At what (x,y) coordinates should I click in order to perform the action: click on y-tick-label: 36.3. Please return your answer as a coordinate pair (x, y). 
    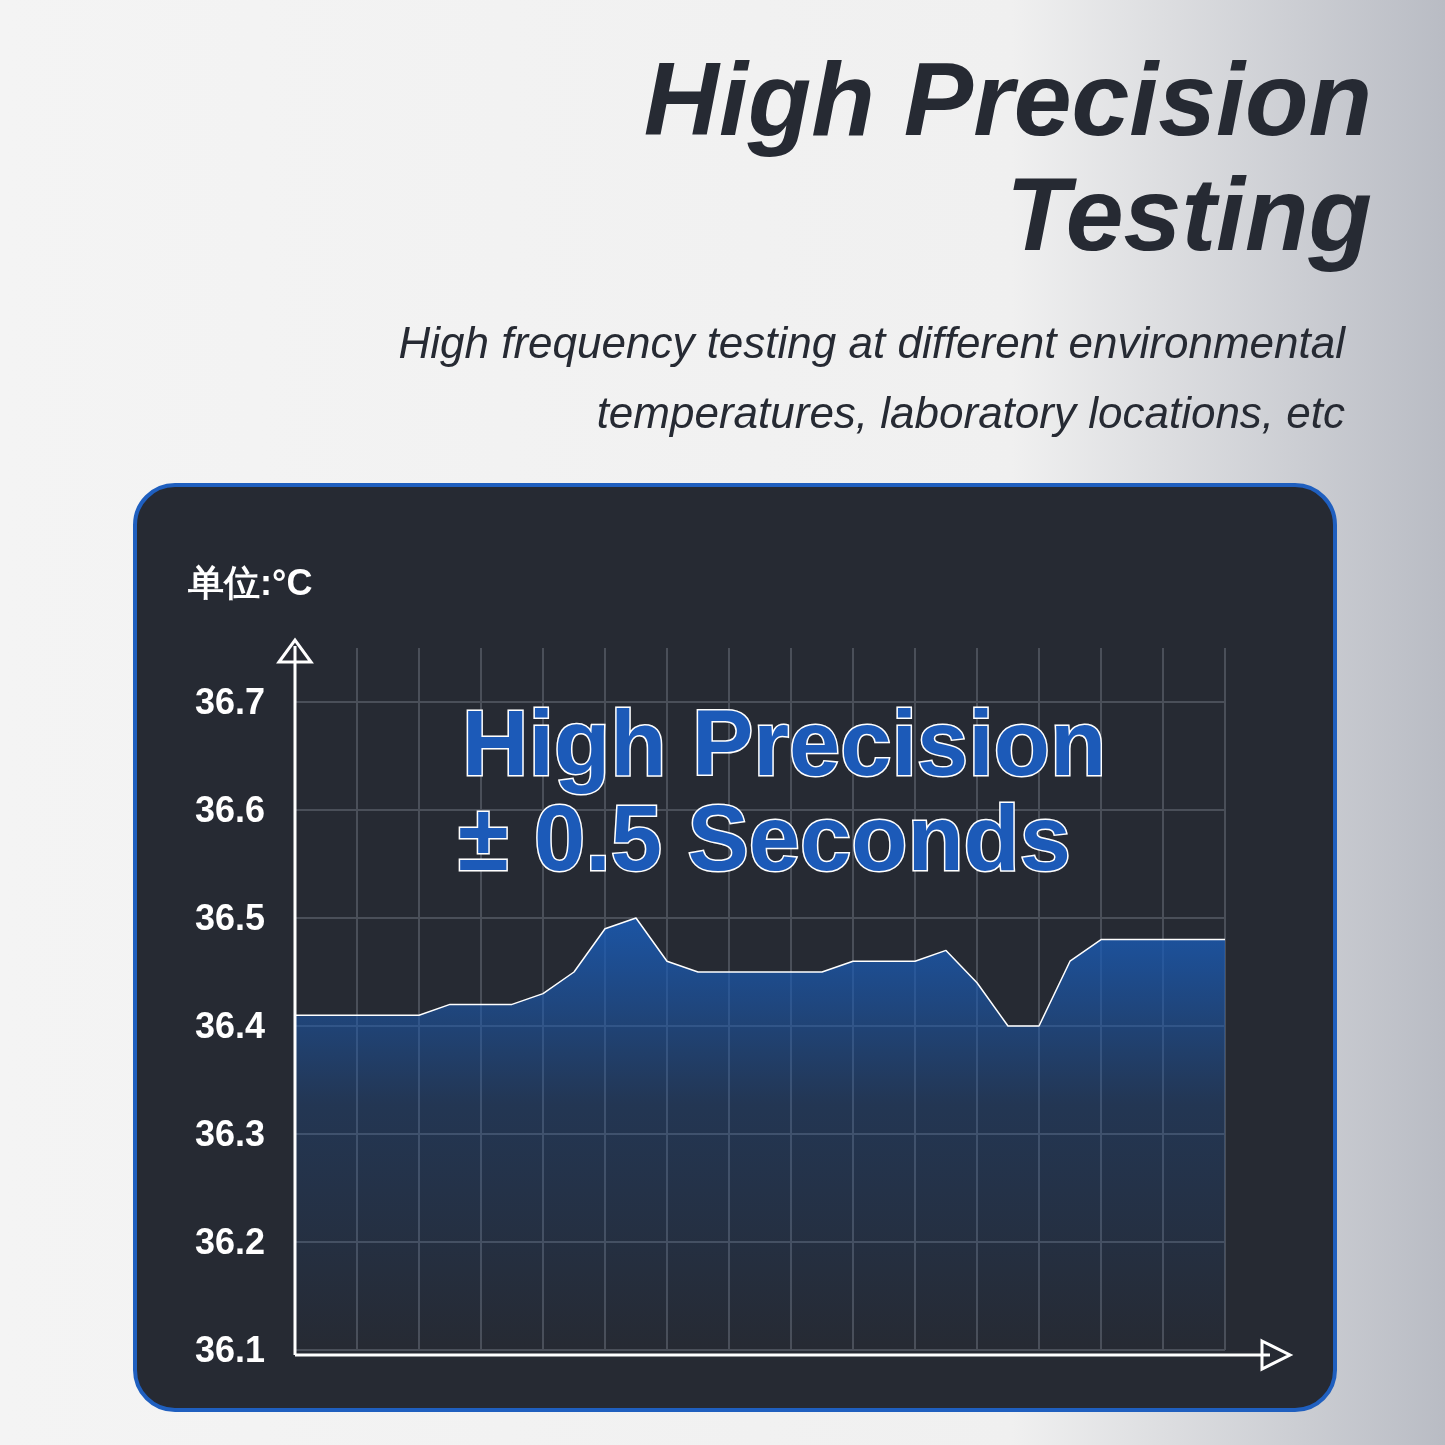
    Looking at the image, I should click on (229, 1133).